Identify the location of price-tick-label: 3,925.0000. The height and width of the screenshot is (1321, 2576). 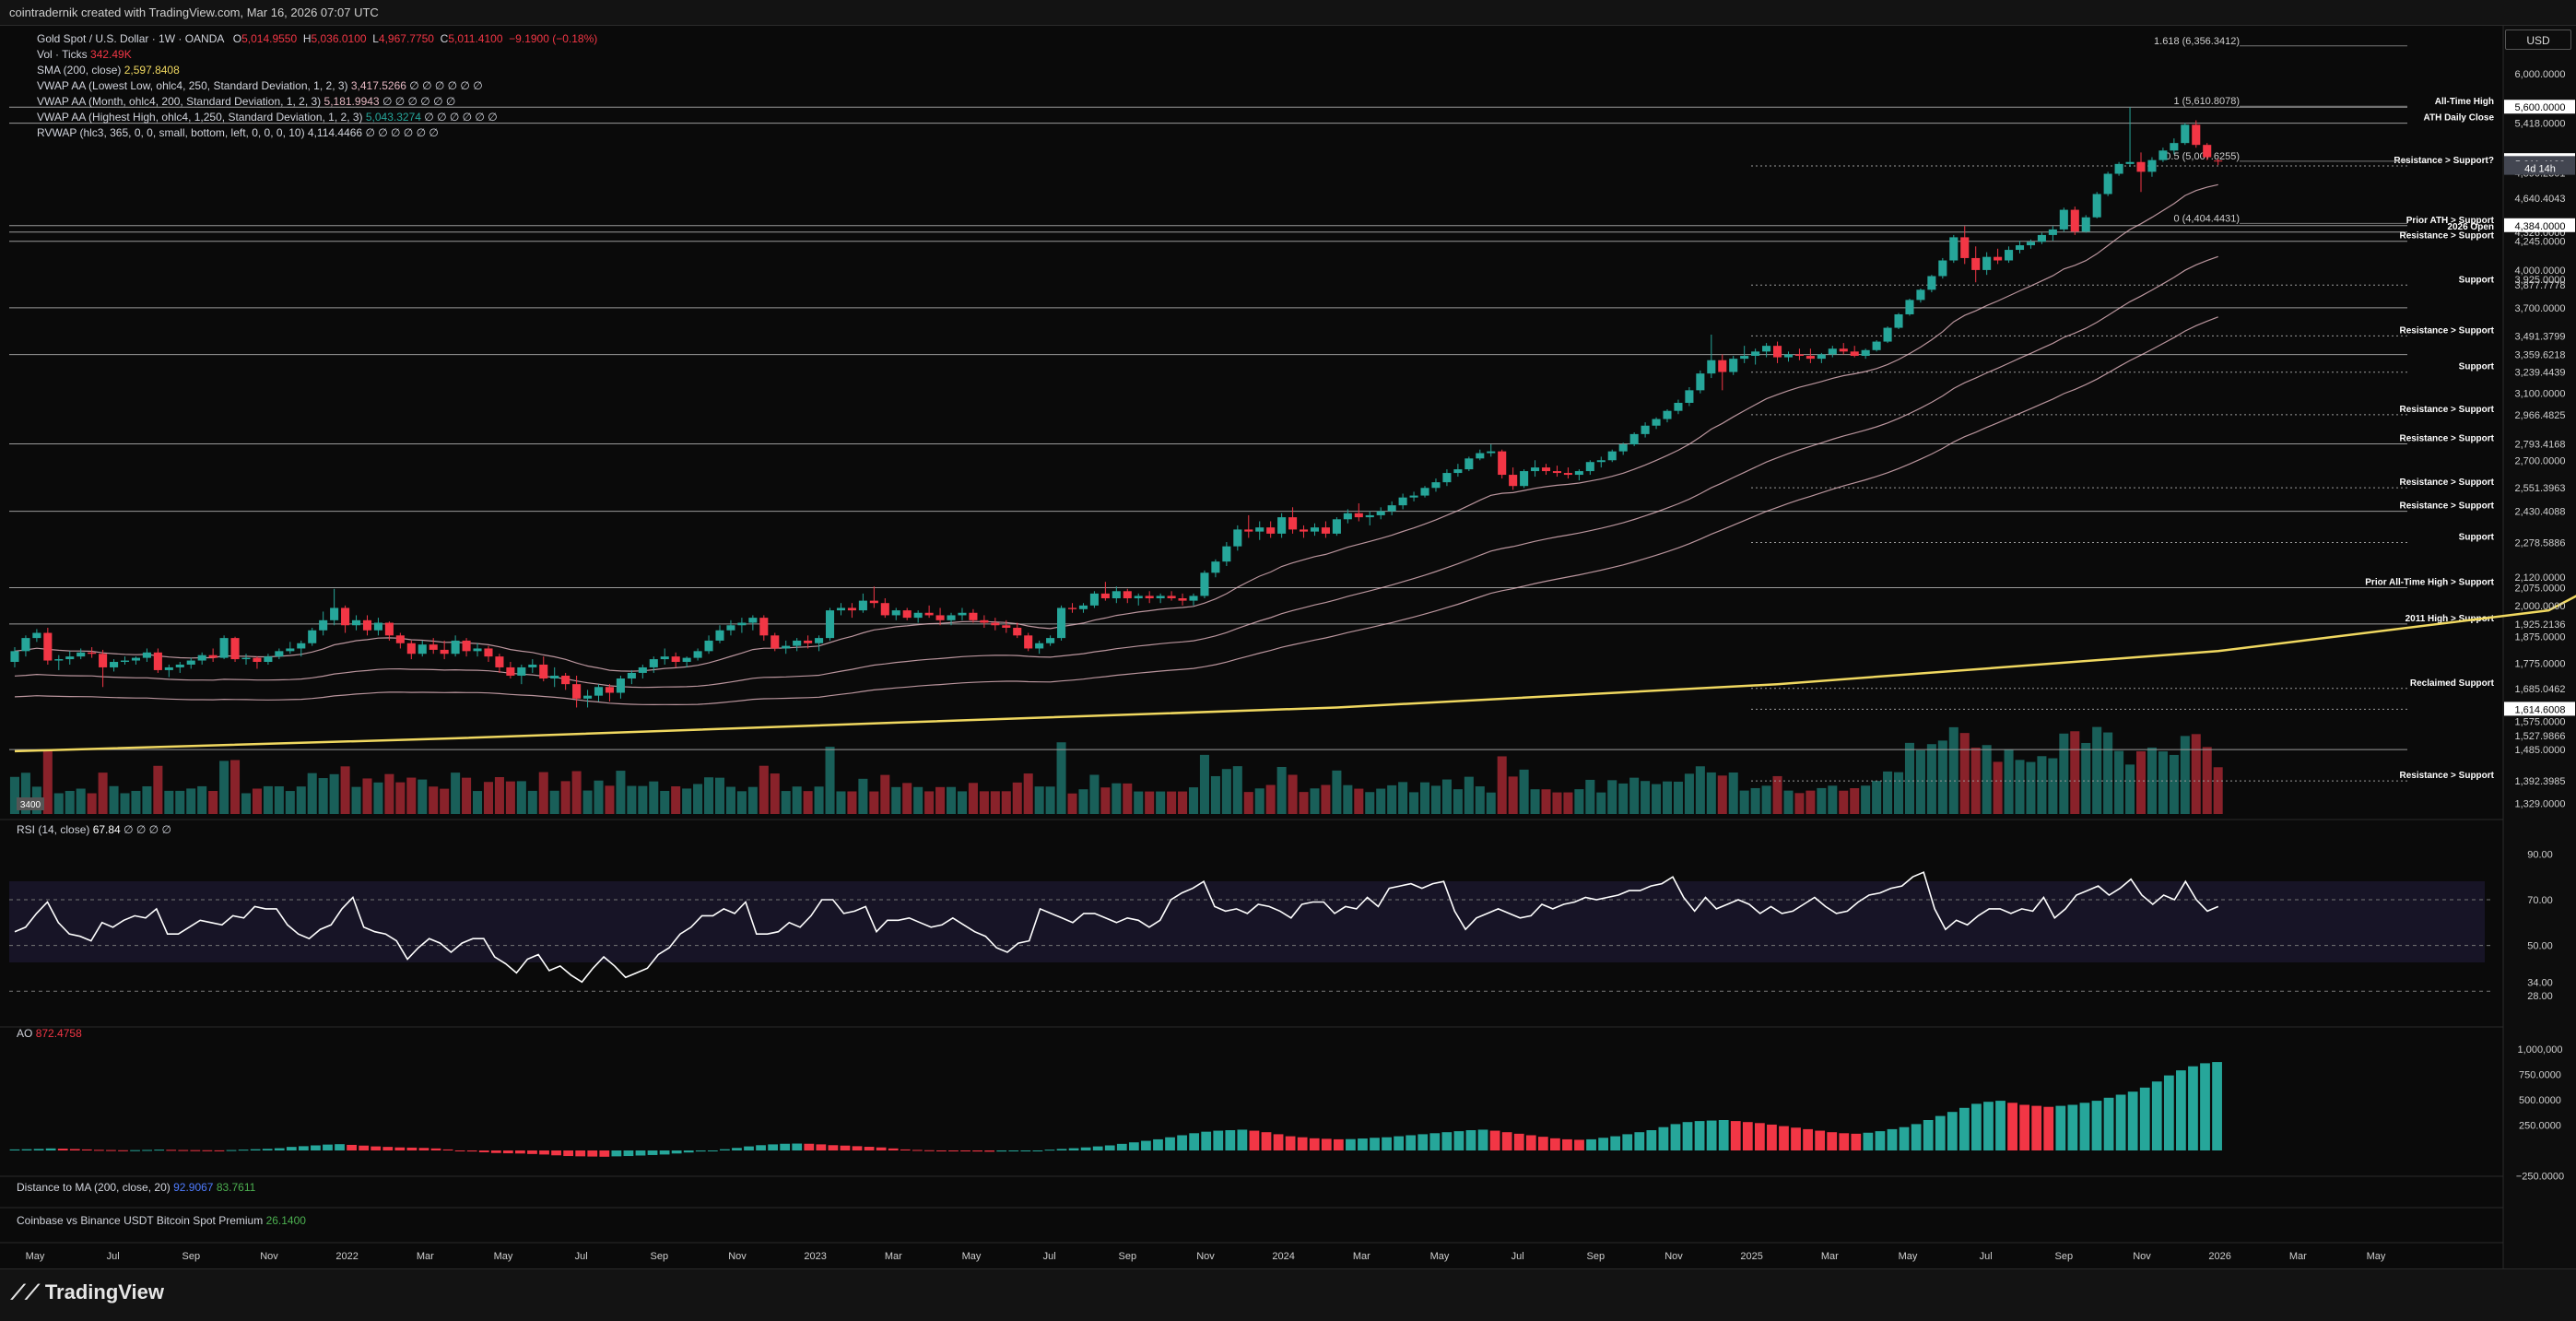
(2539, 280).